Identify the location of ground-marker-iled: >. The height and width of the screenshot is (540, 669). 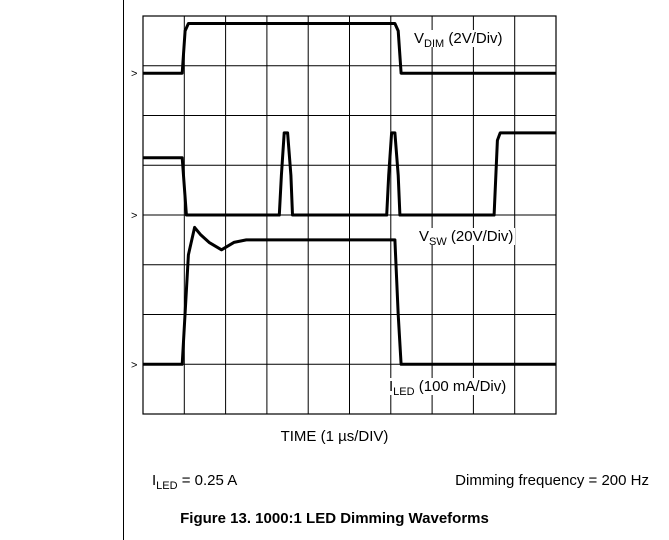
(134, 365).